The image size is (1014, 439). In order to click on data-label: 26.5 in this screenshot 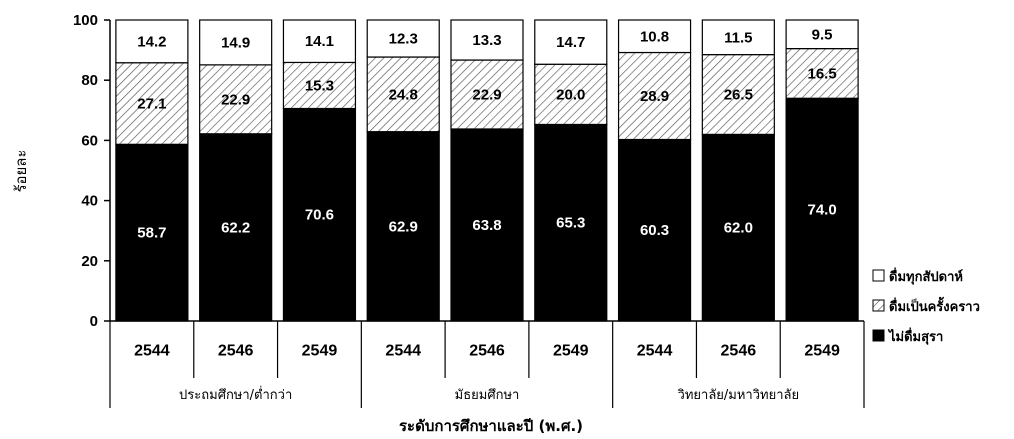, I will do `click(738, 94)`.